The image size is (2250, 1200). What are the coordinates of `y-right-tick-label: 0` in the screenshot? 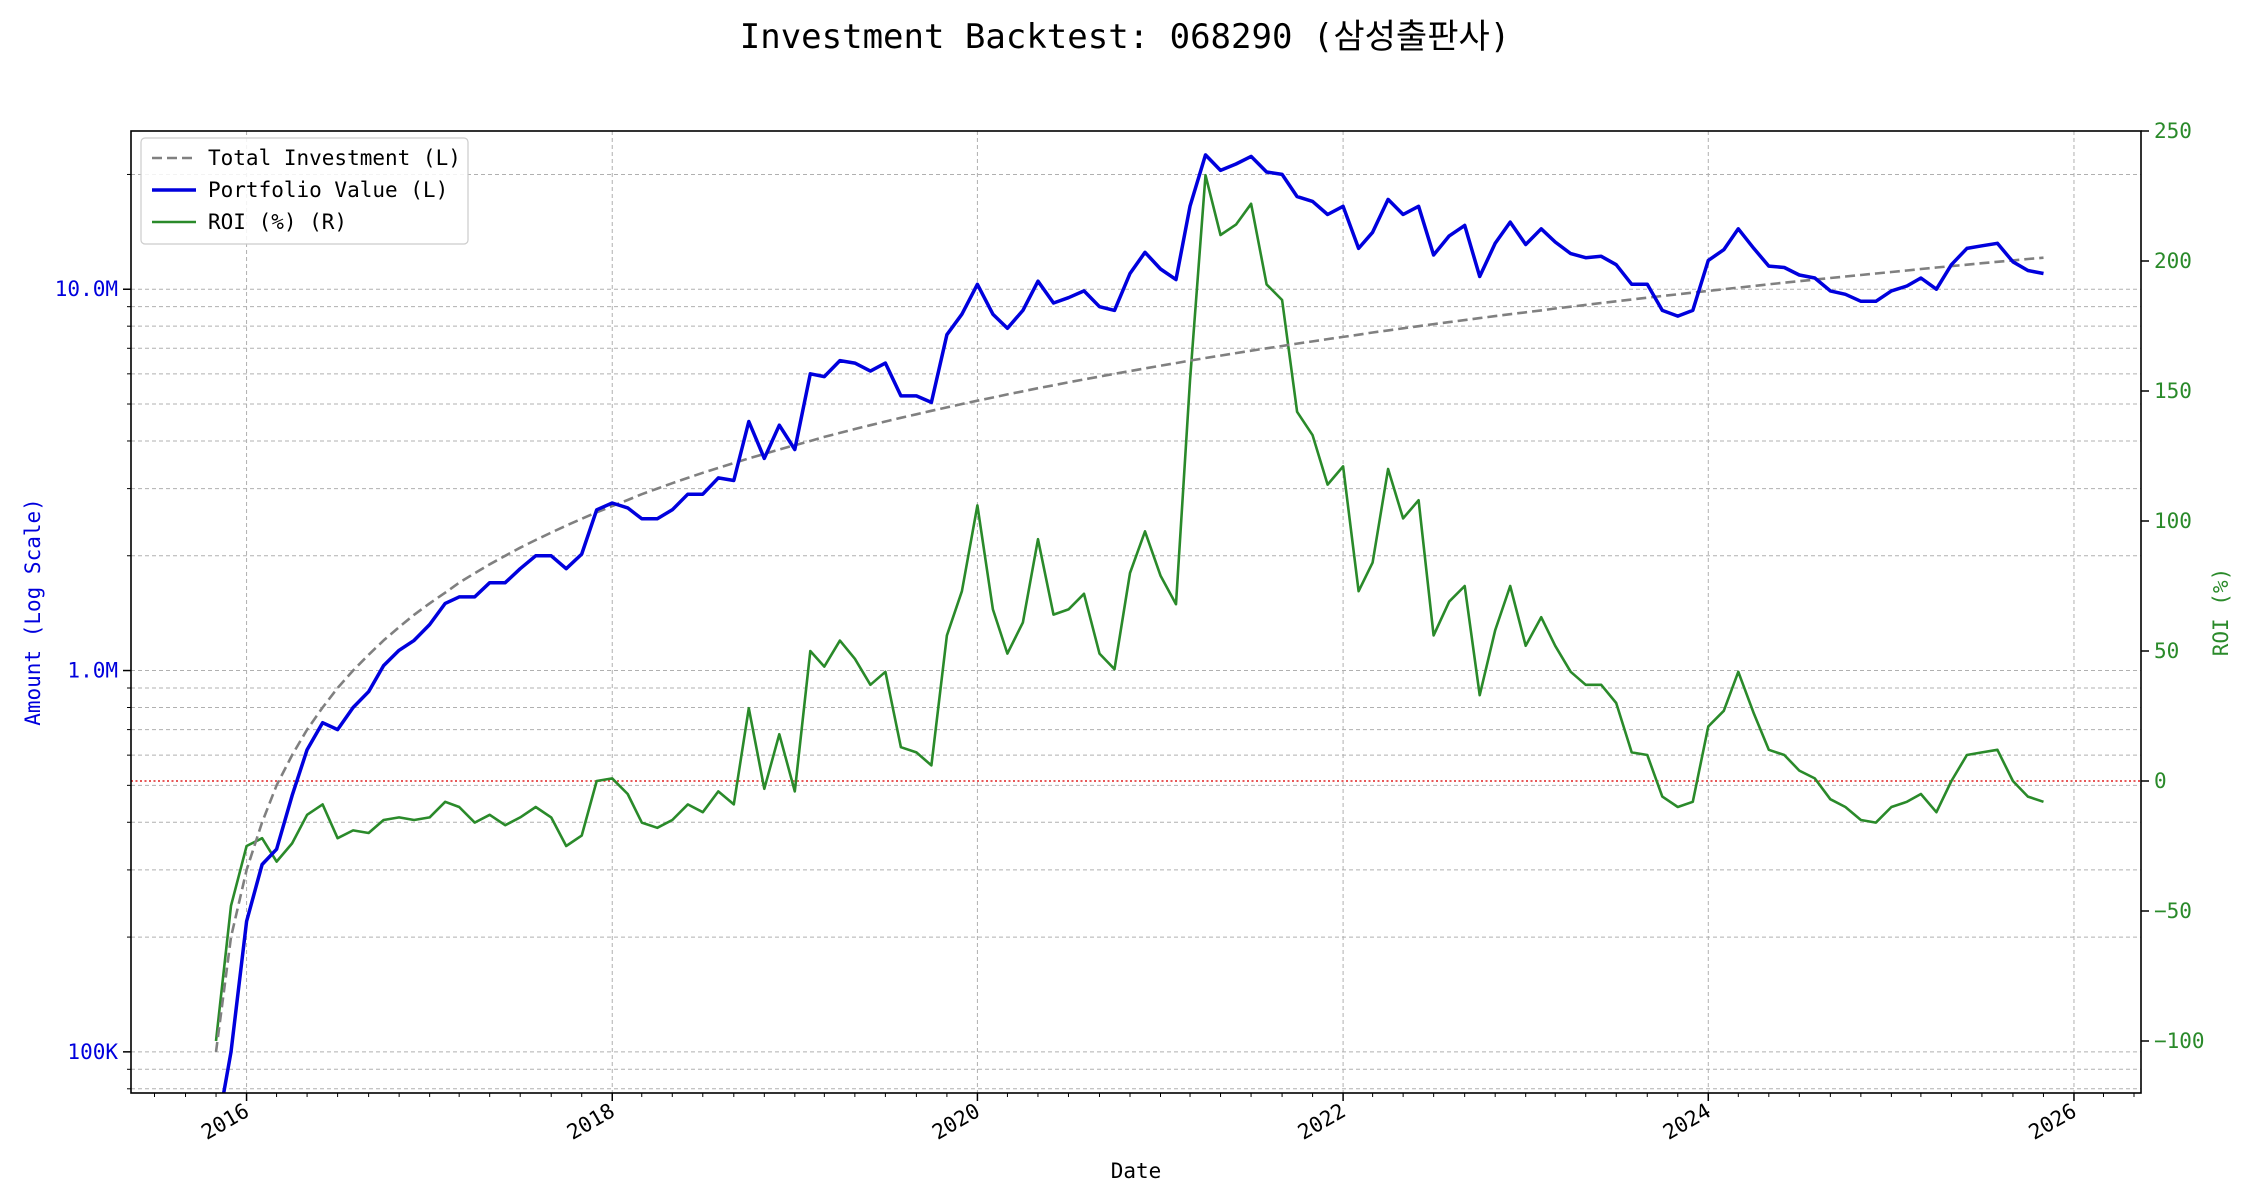 It's located at (2160, 781).